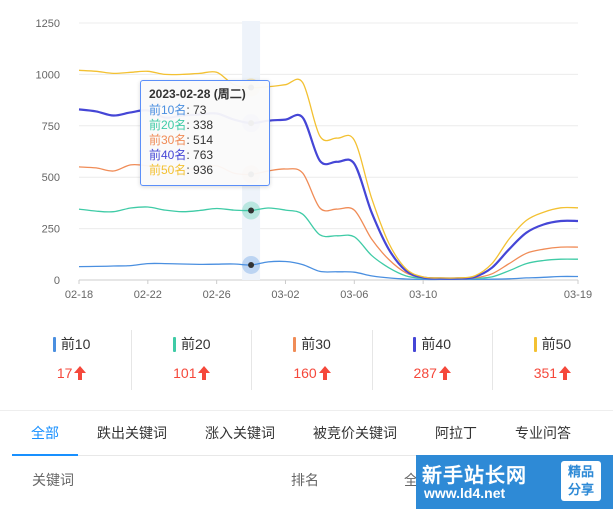 The height and width of the screenshot is (509, 613). I want to click on legend-item-top30: 前30 160, so click(311, 360).